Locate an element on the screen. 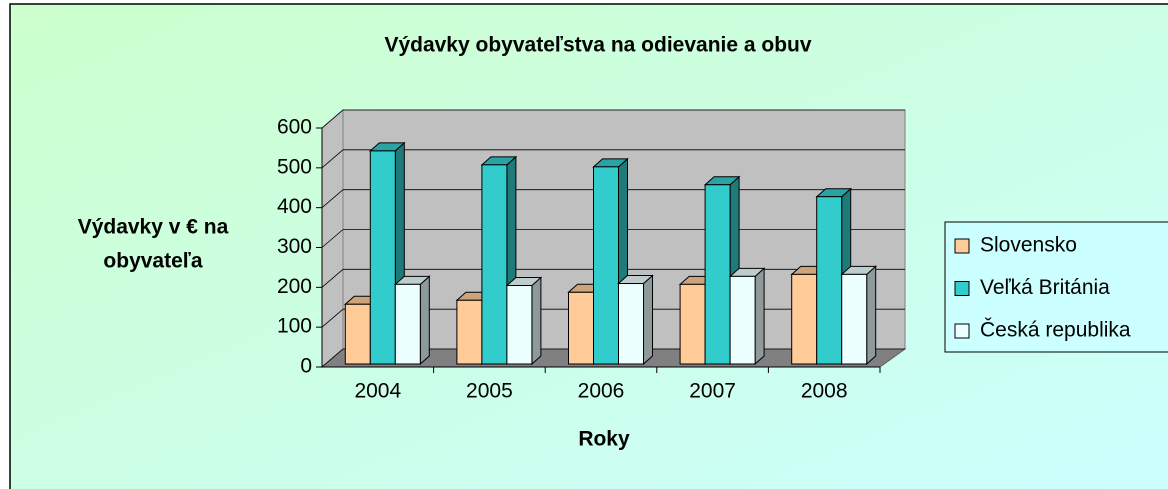 This screenshot has height=489, width=1168. y-tick-label: 600 is located at coordinates (294, 127).